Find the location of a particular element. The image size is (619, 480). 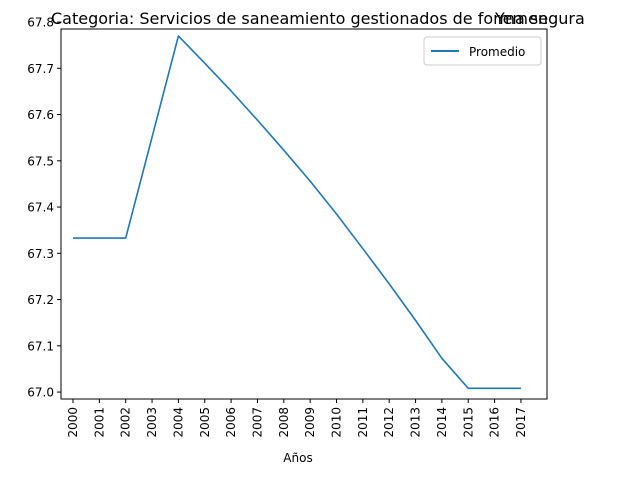

y-axis: 67.0 67.1 67.2 67.3 67.4 67.5 67.6 67.7 67.8 is located at coordinates (44, 208).